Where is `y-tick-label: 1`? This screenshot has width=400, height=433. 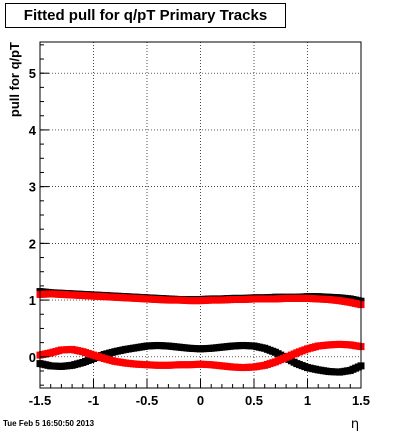
y-tick-label: 1 is located at coordinates (32, 300).